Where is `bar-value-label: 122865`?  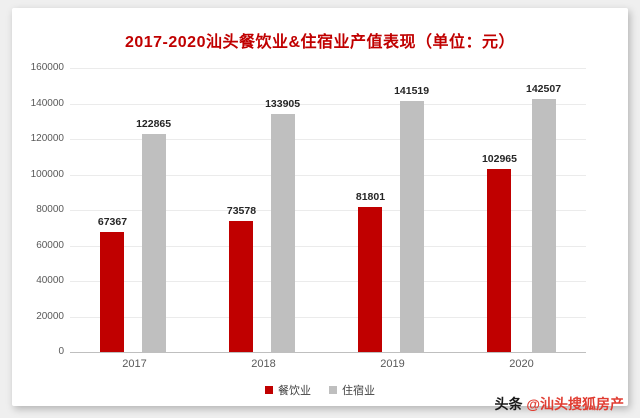
bar-value-label: 122865 is located at coordinates (154, 123).